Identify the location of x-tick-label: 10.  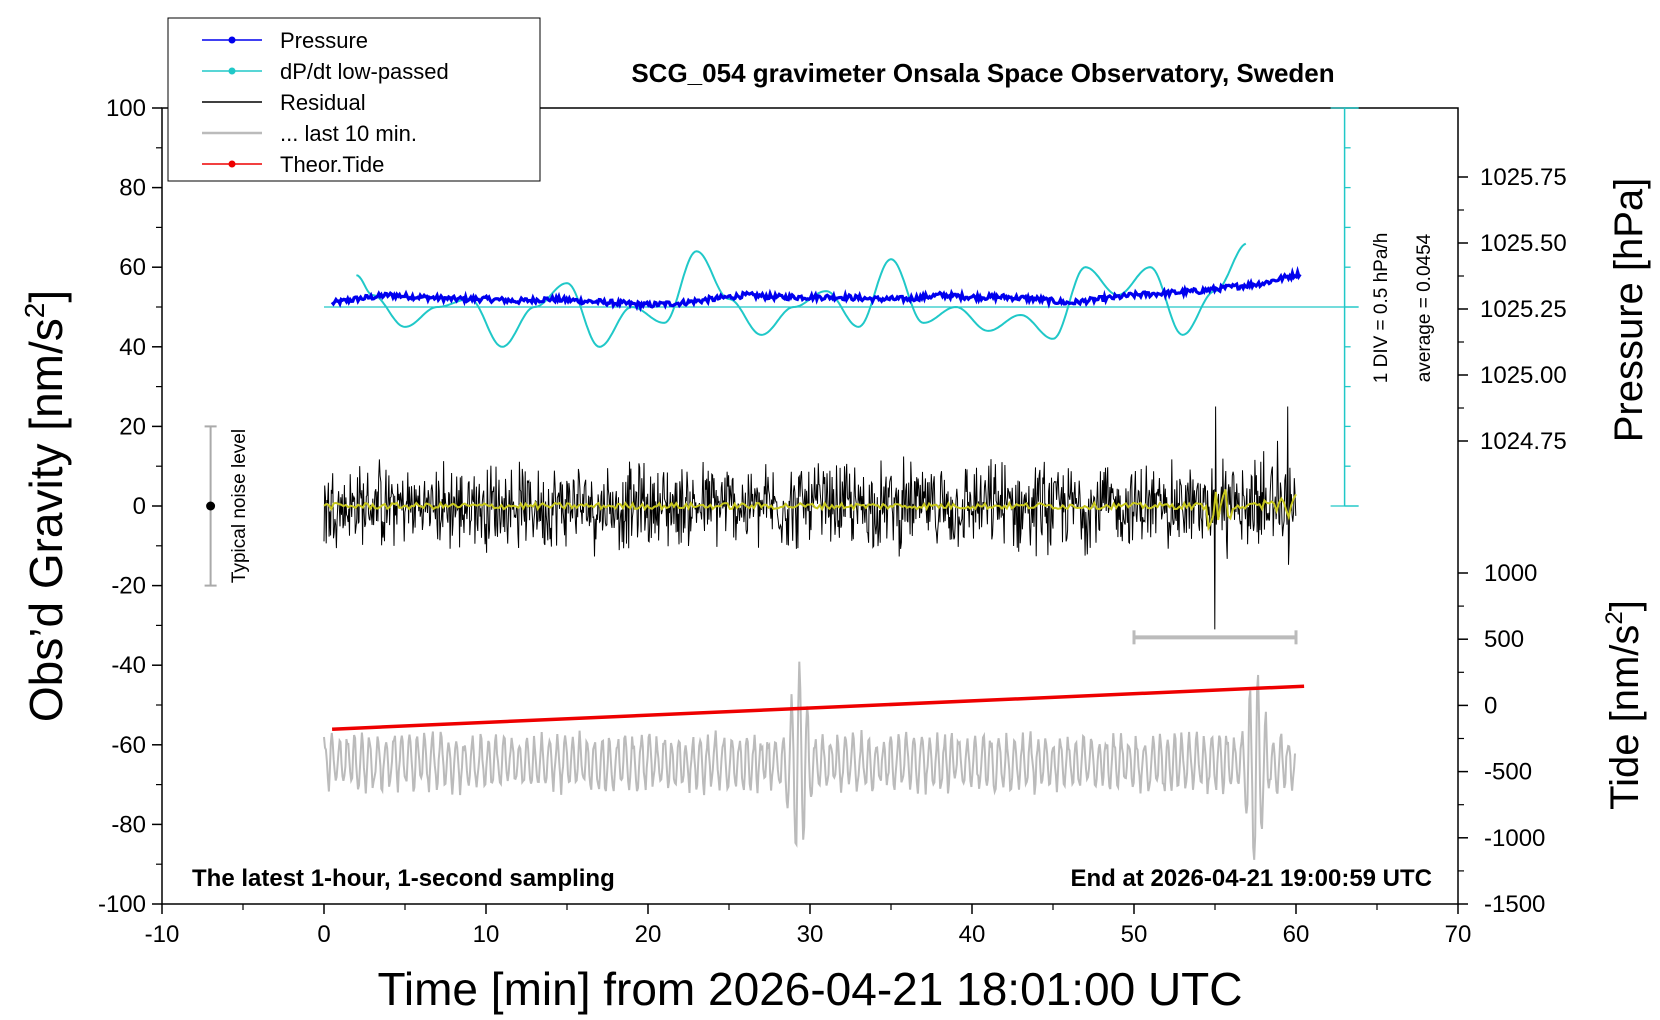
(486, 934).